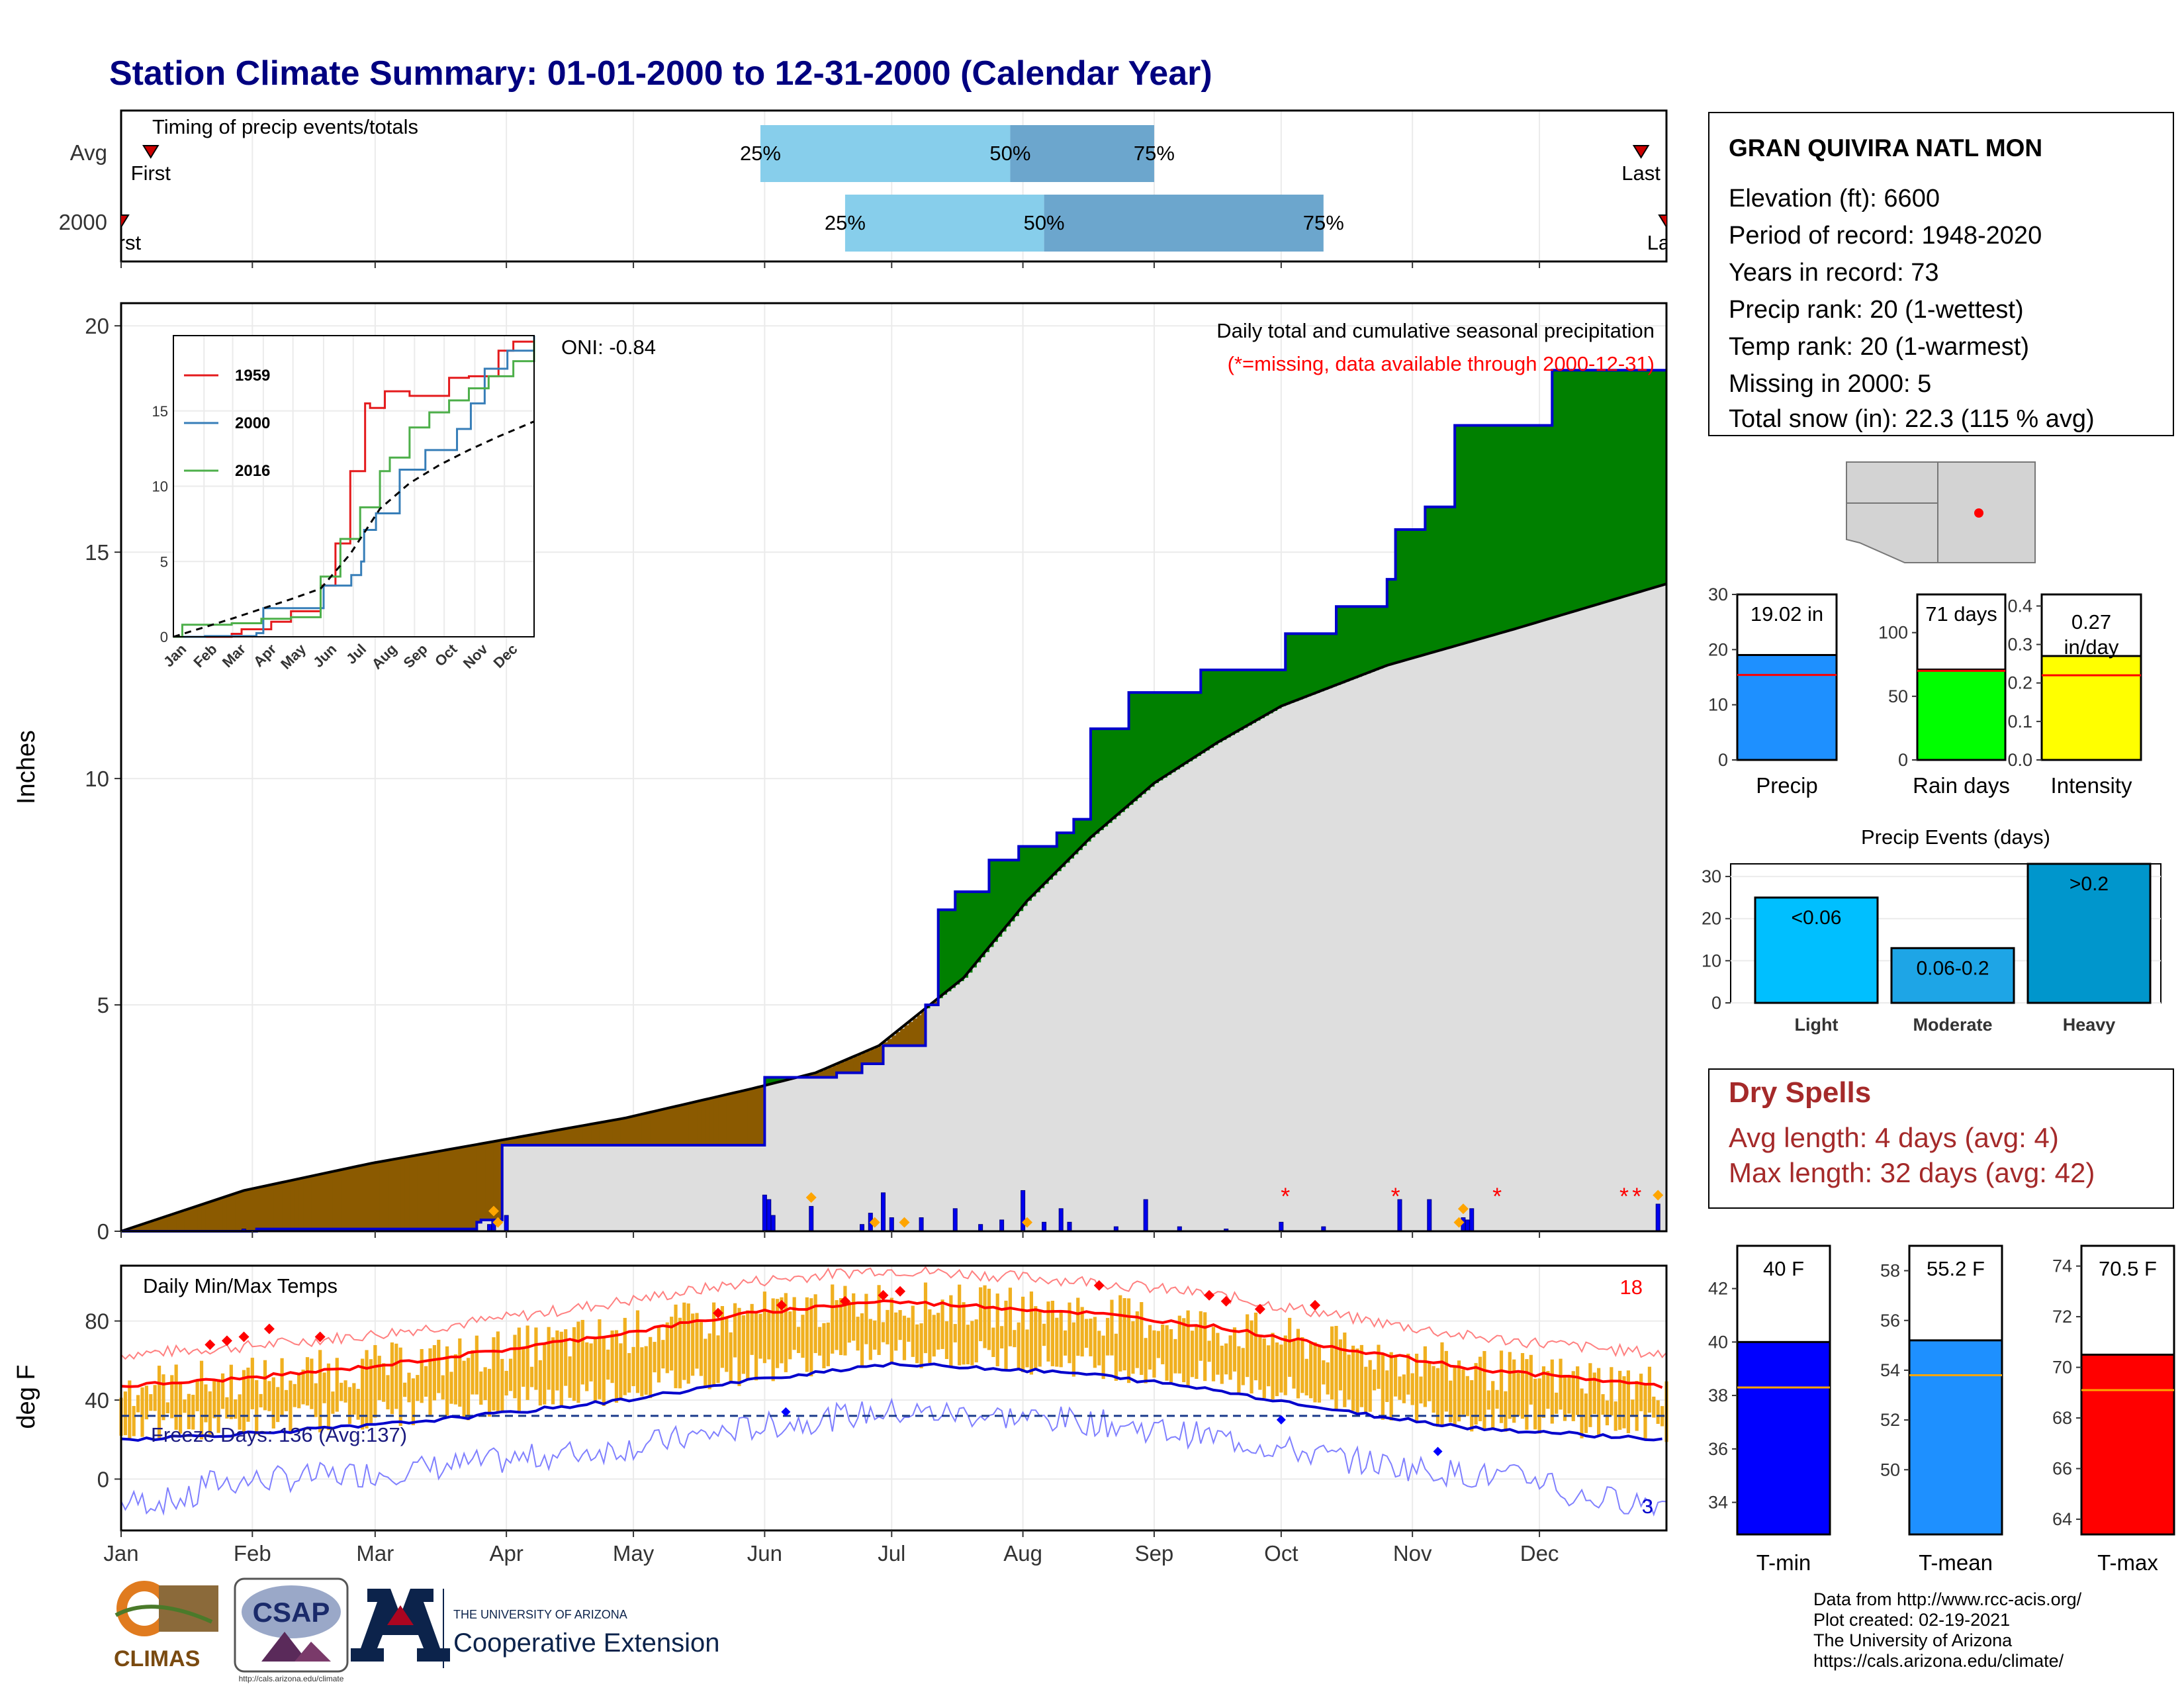 This screenshot has width=2184, height=1688. What do you see at coordinates (97, 779) in the screenshot?
I see `precip-ytick-label: 10` at bounding box center [97, 779].